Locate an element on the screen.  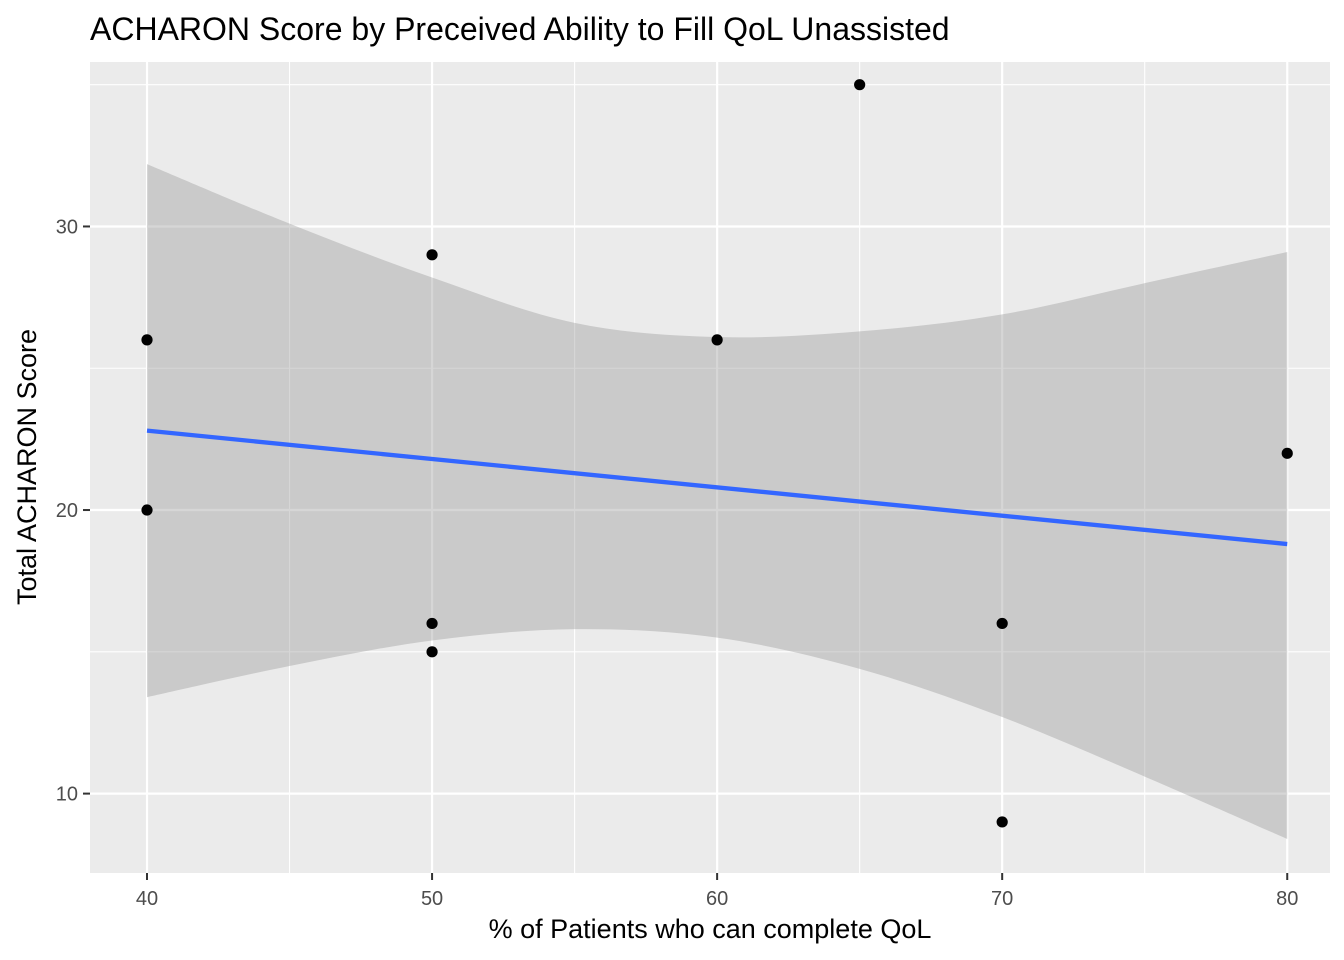
y-tick-label: 30 is located at coordinates (67, 227).